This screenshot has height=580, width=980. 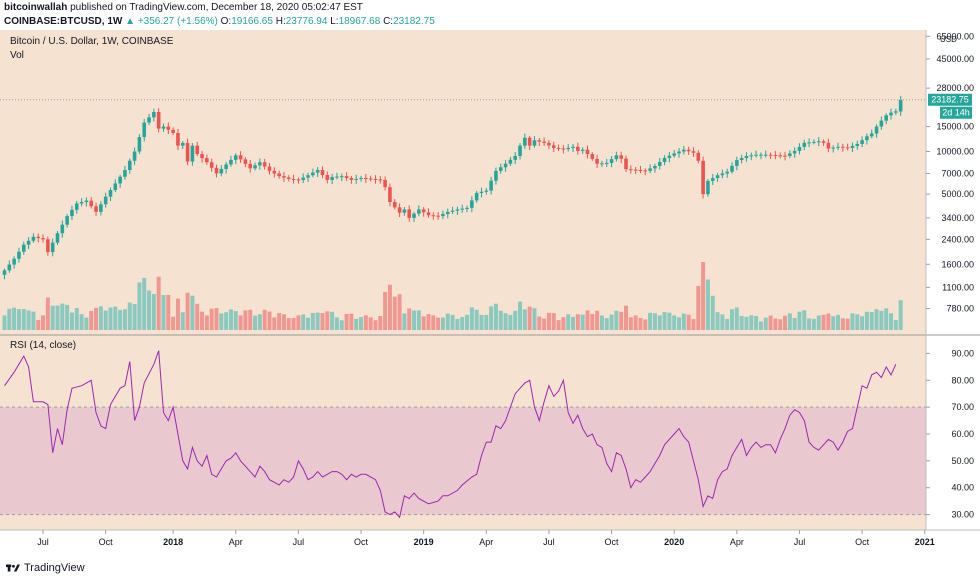 I want to click on price-tick-label: 15000.00, so click(x=955, y=127).